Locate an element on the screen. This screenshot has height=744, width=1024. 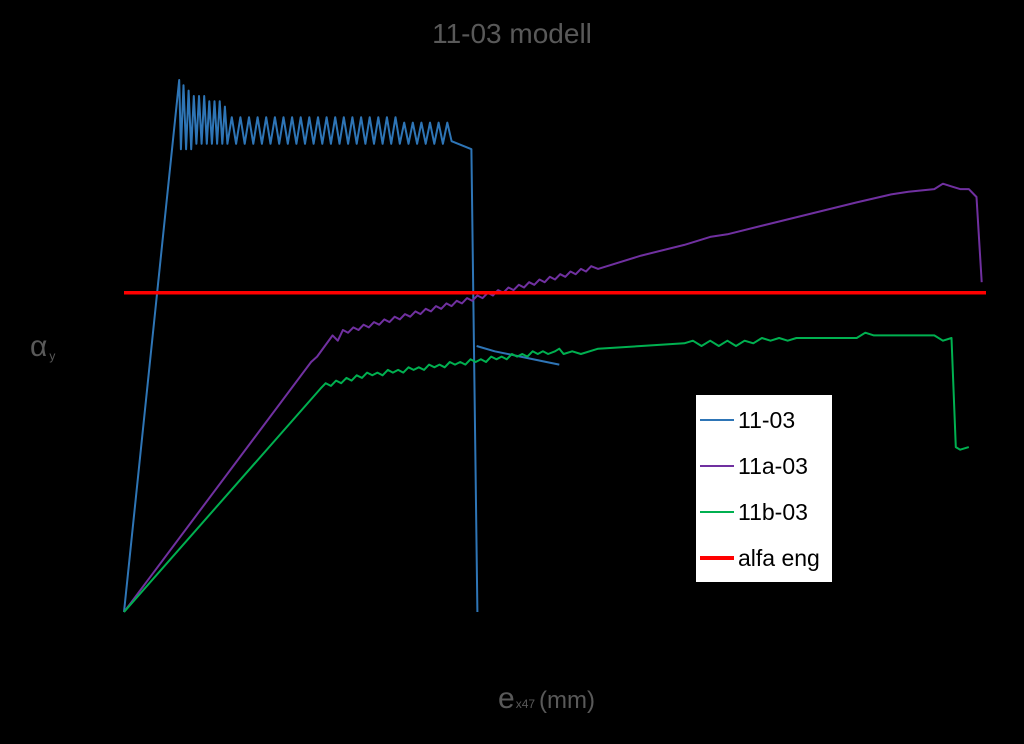
x-axis-label-main: e is located at coordinates (506, 698).